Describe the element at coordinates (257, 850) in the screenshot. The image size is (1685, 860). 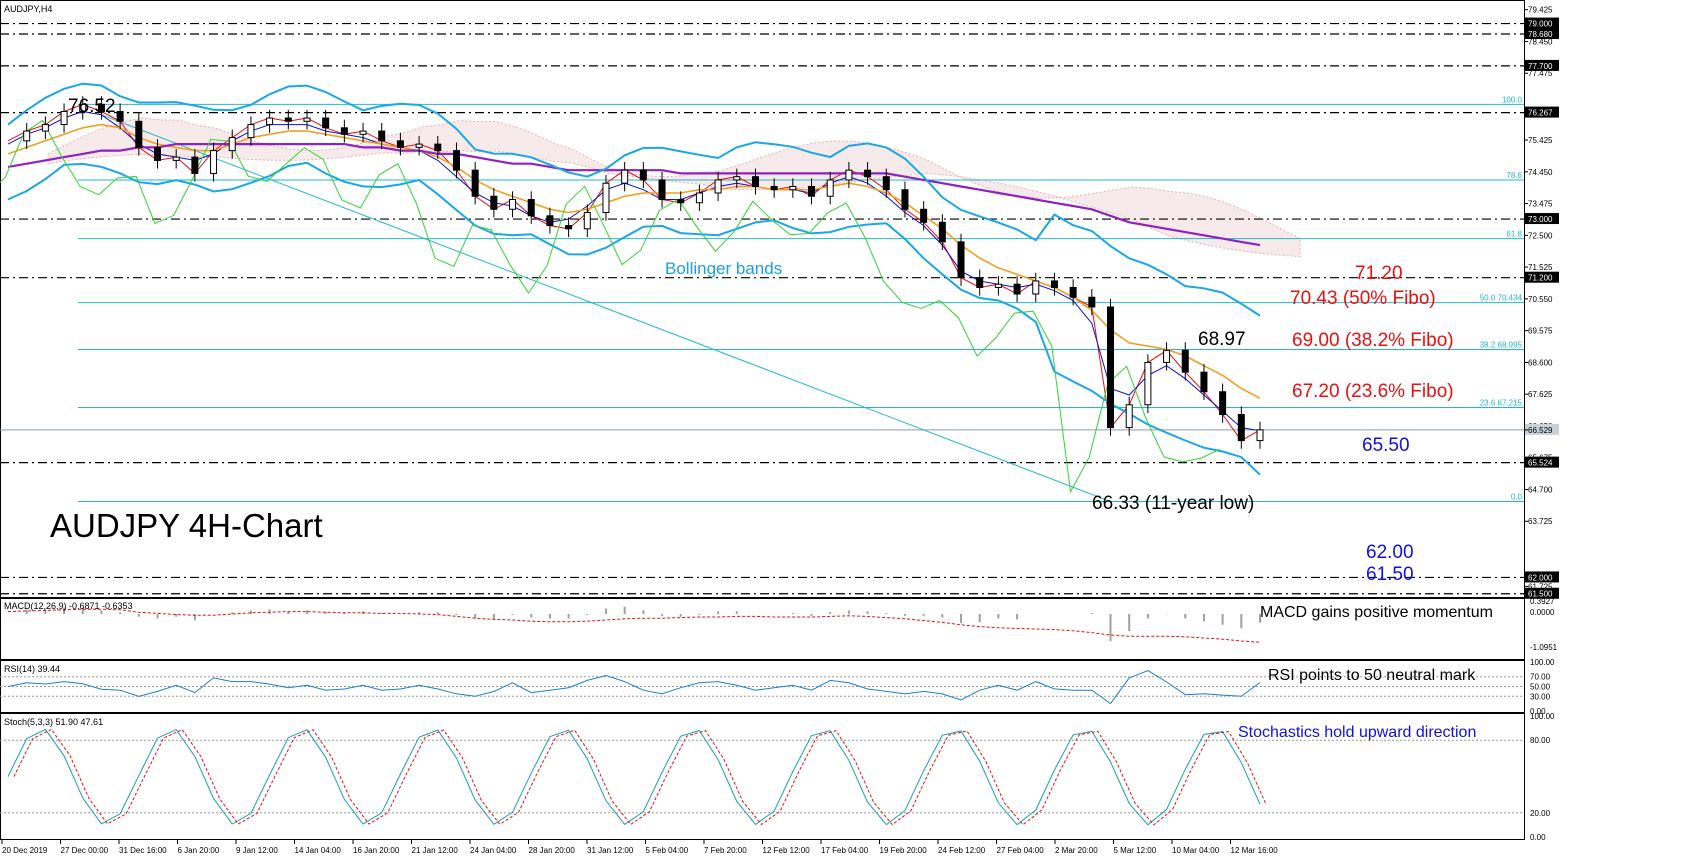
I see `time-tick-label: 9 Jan 12:00` at that location.